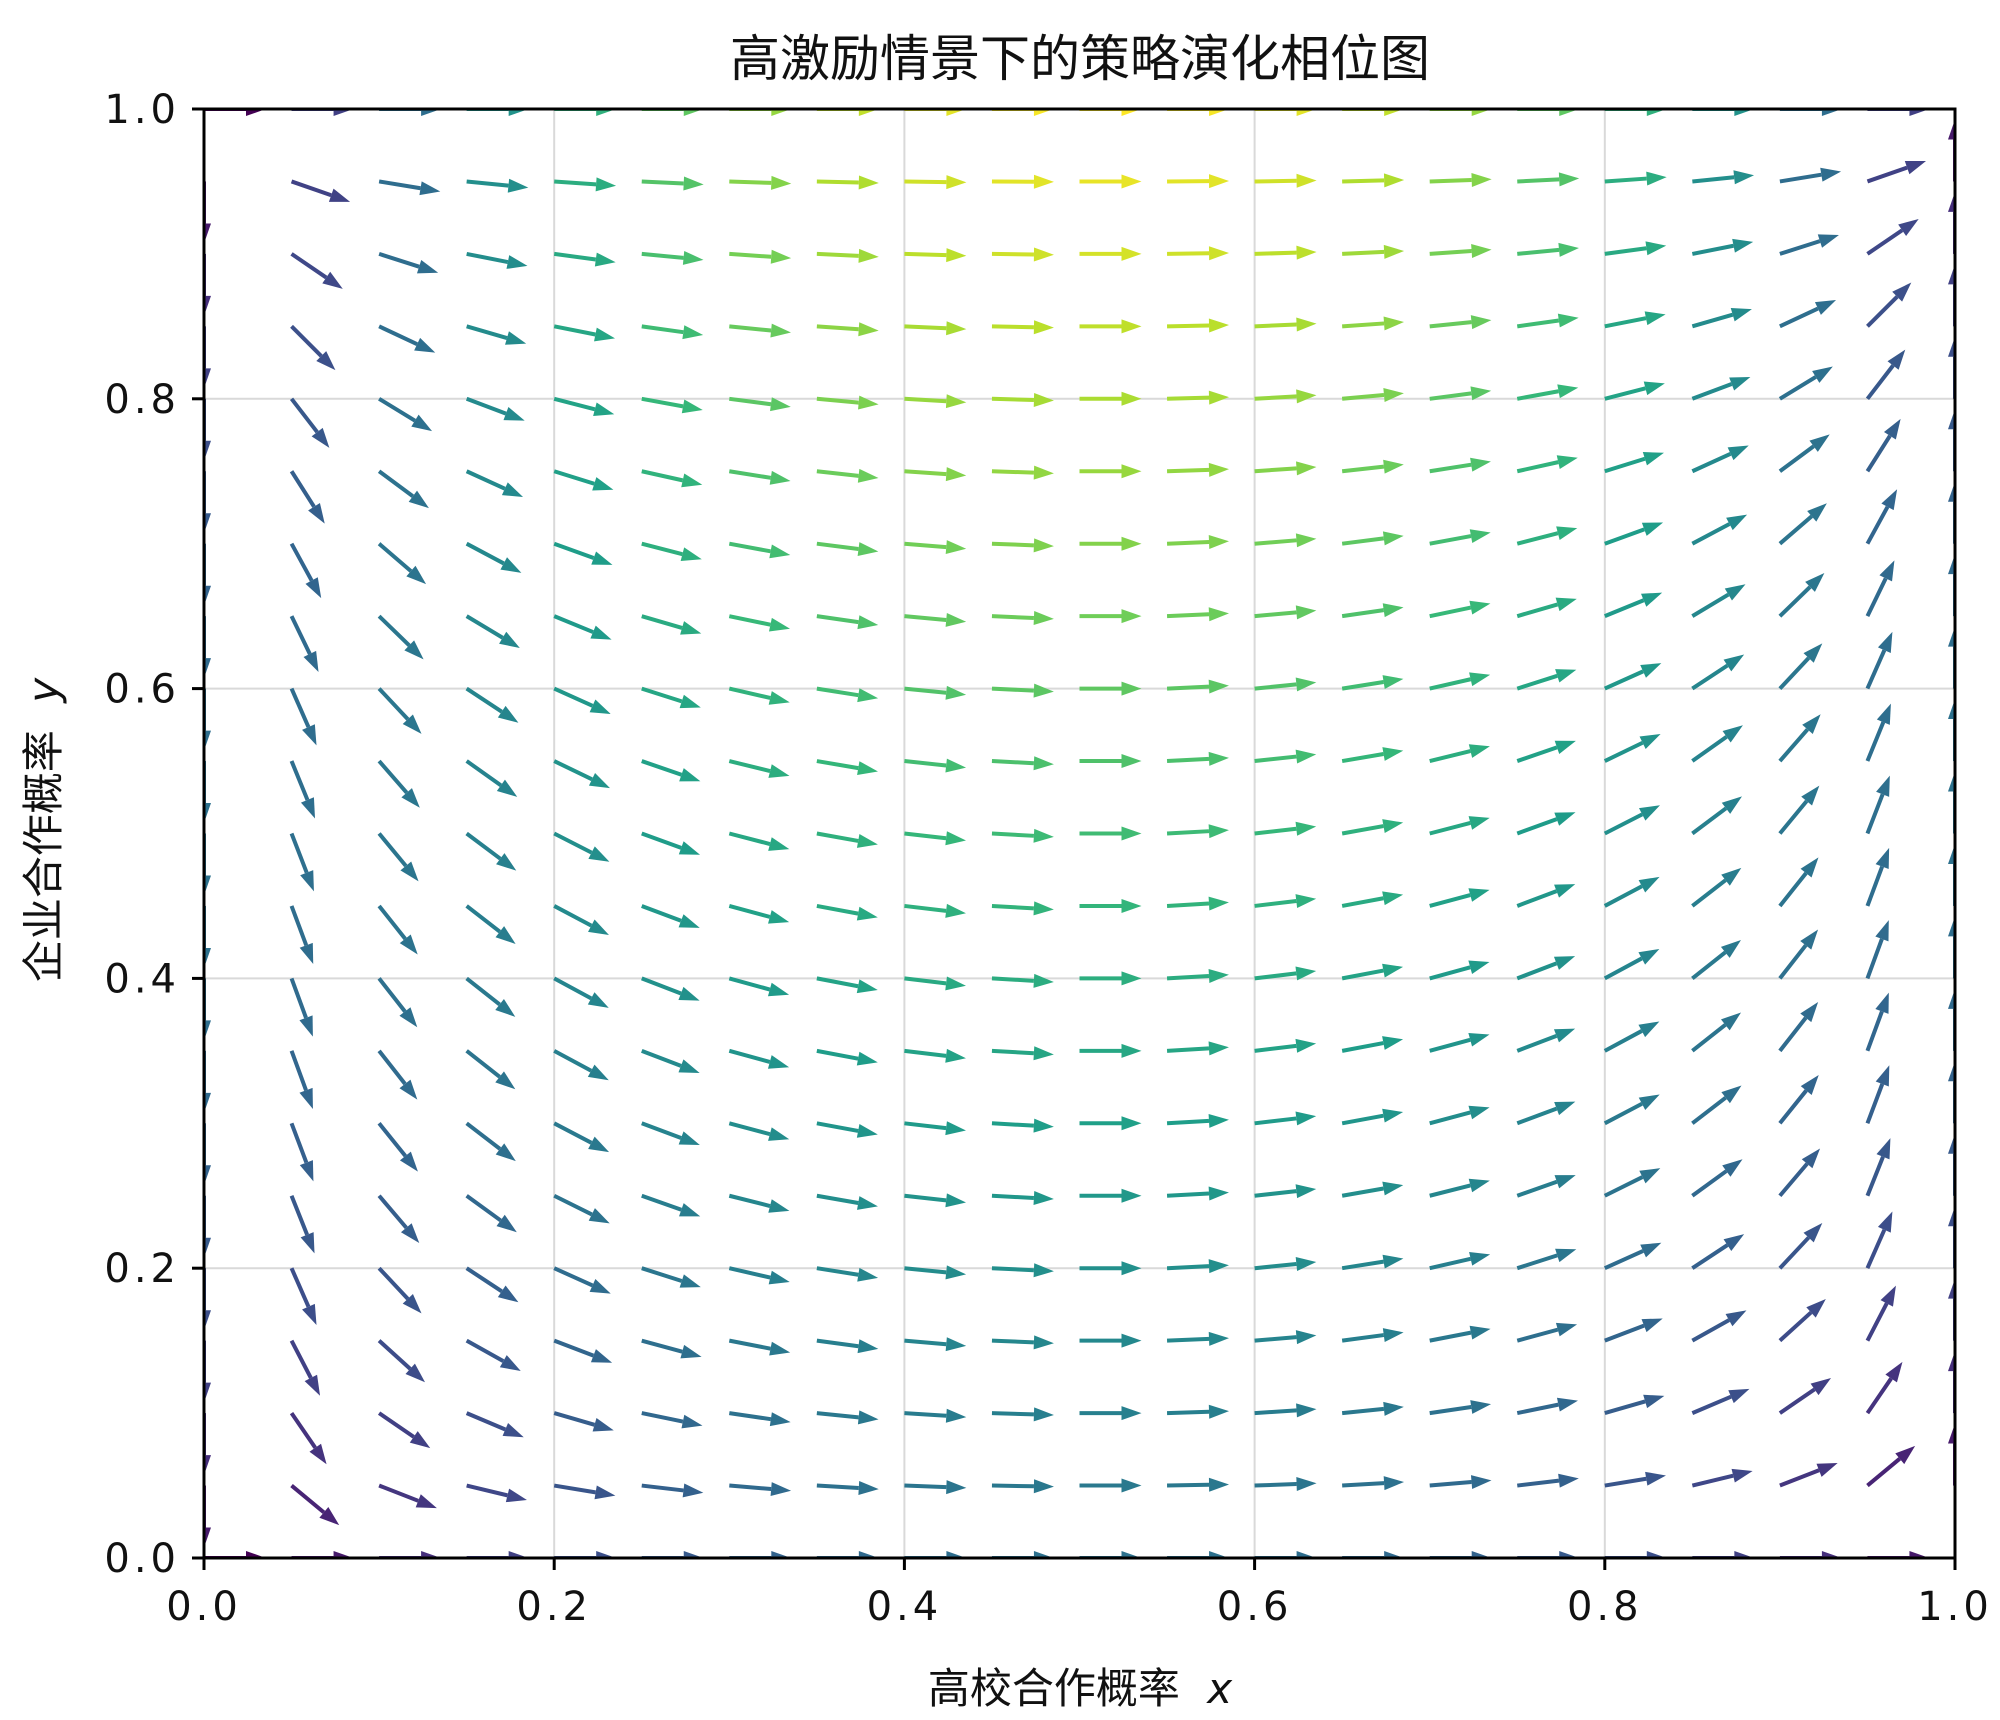  Describe the element at coordinates (905, 1607) in the screenshot. I see `x-tick-label: 0.4` at that location.